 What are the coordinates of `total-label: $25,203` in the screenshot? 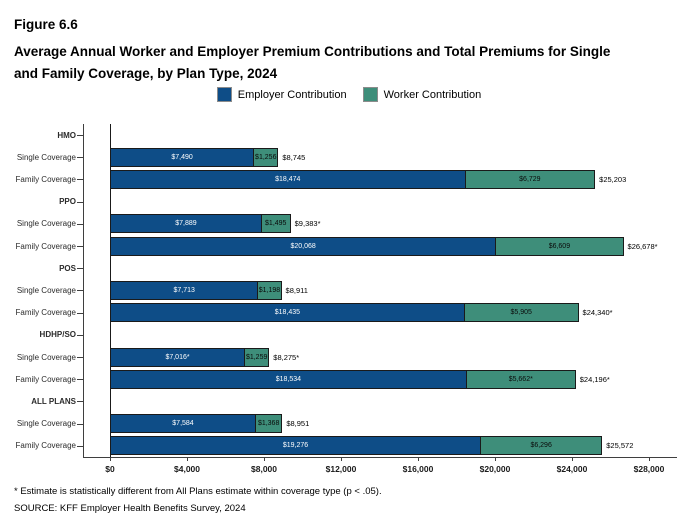 It's located at (613, 179).